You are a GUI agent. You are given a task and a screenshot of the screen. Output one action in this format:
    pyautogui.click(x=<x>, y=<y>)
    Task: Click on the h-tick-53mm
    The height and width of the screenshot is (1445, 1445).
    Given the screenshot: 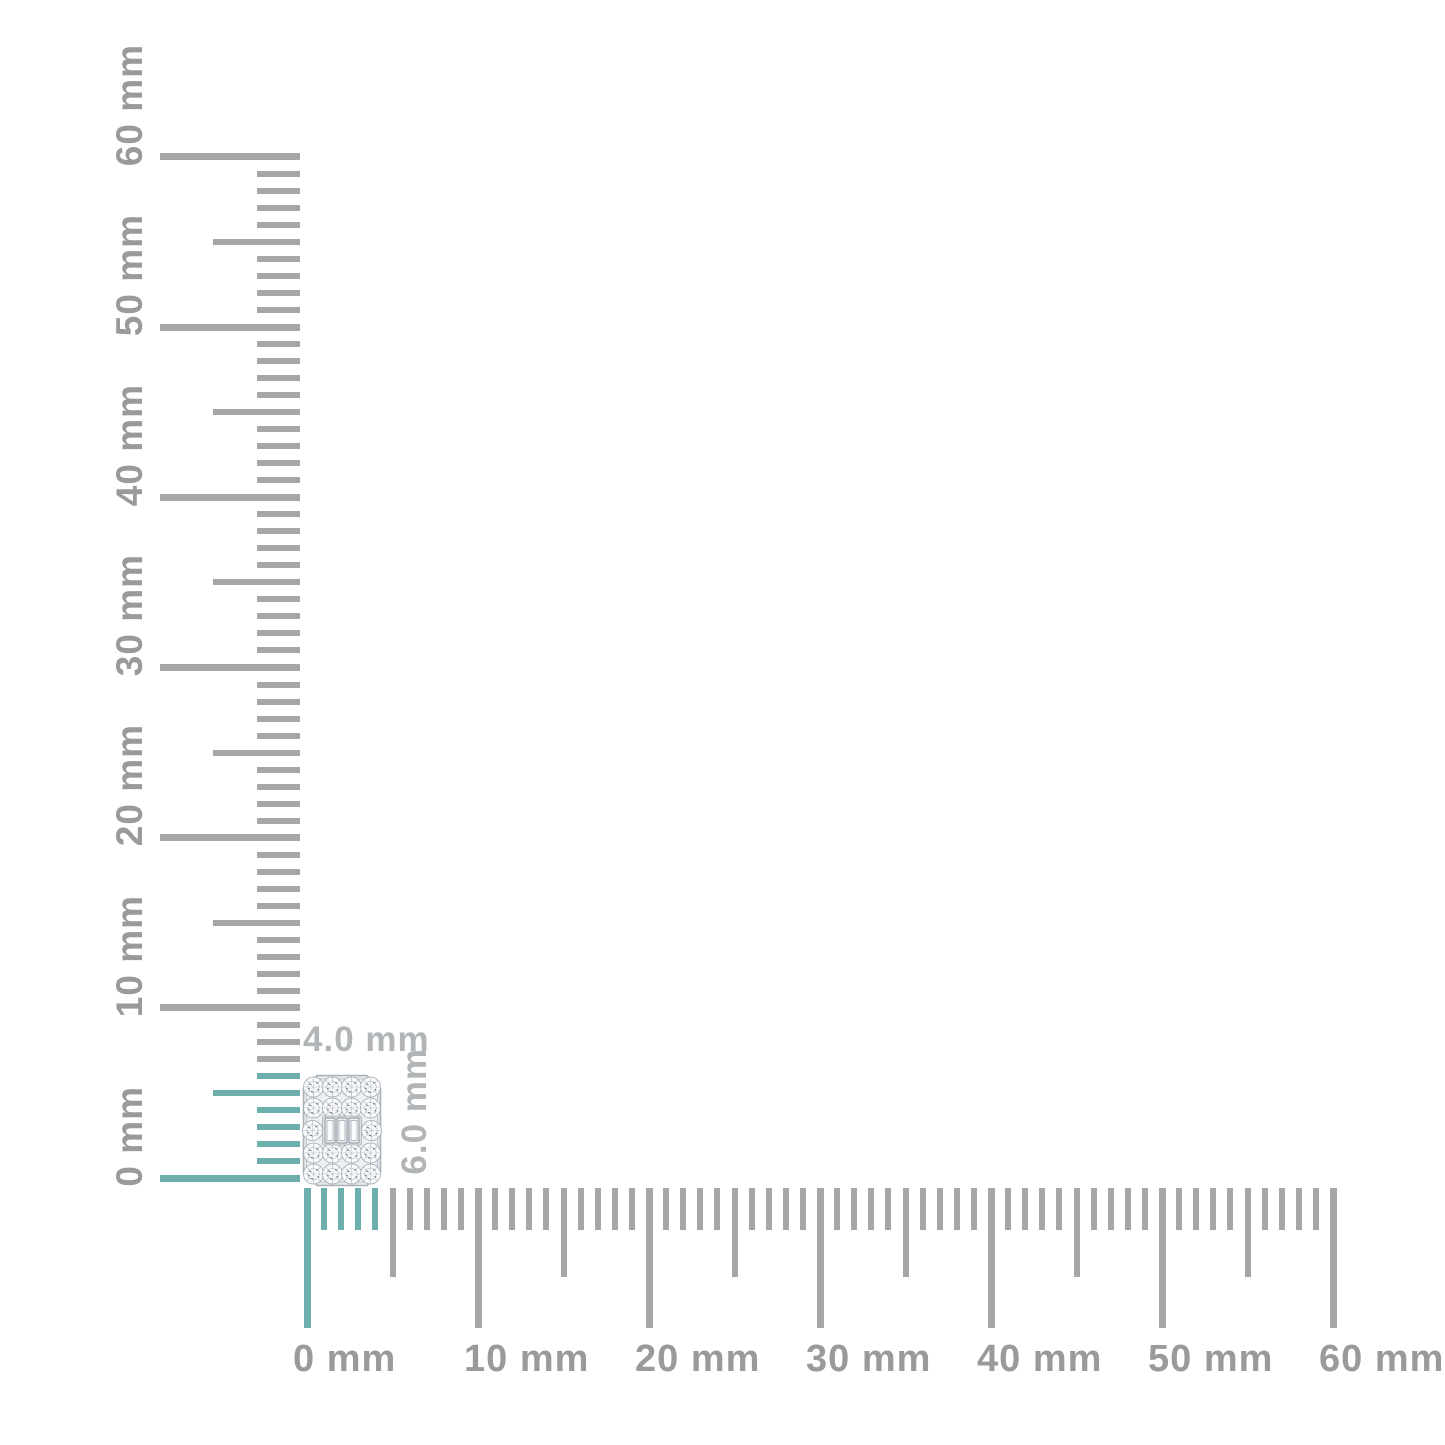 What is the action you would take?
    pyautogui.click(x=1213, y=1209)
    